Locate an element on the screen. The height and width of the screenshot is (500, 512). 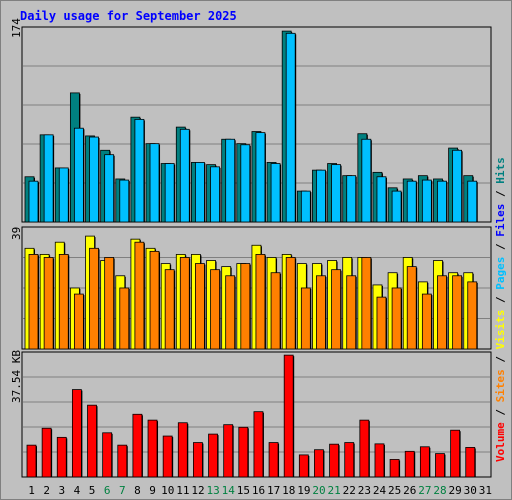
day-label: 28 is located at coordinates (439, 490).